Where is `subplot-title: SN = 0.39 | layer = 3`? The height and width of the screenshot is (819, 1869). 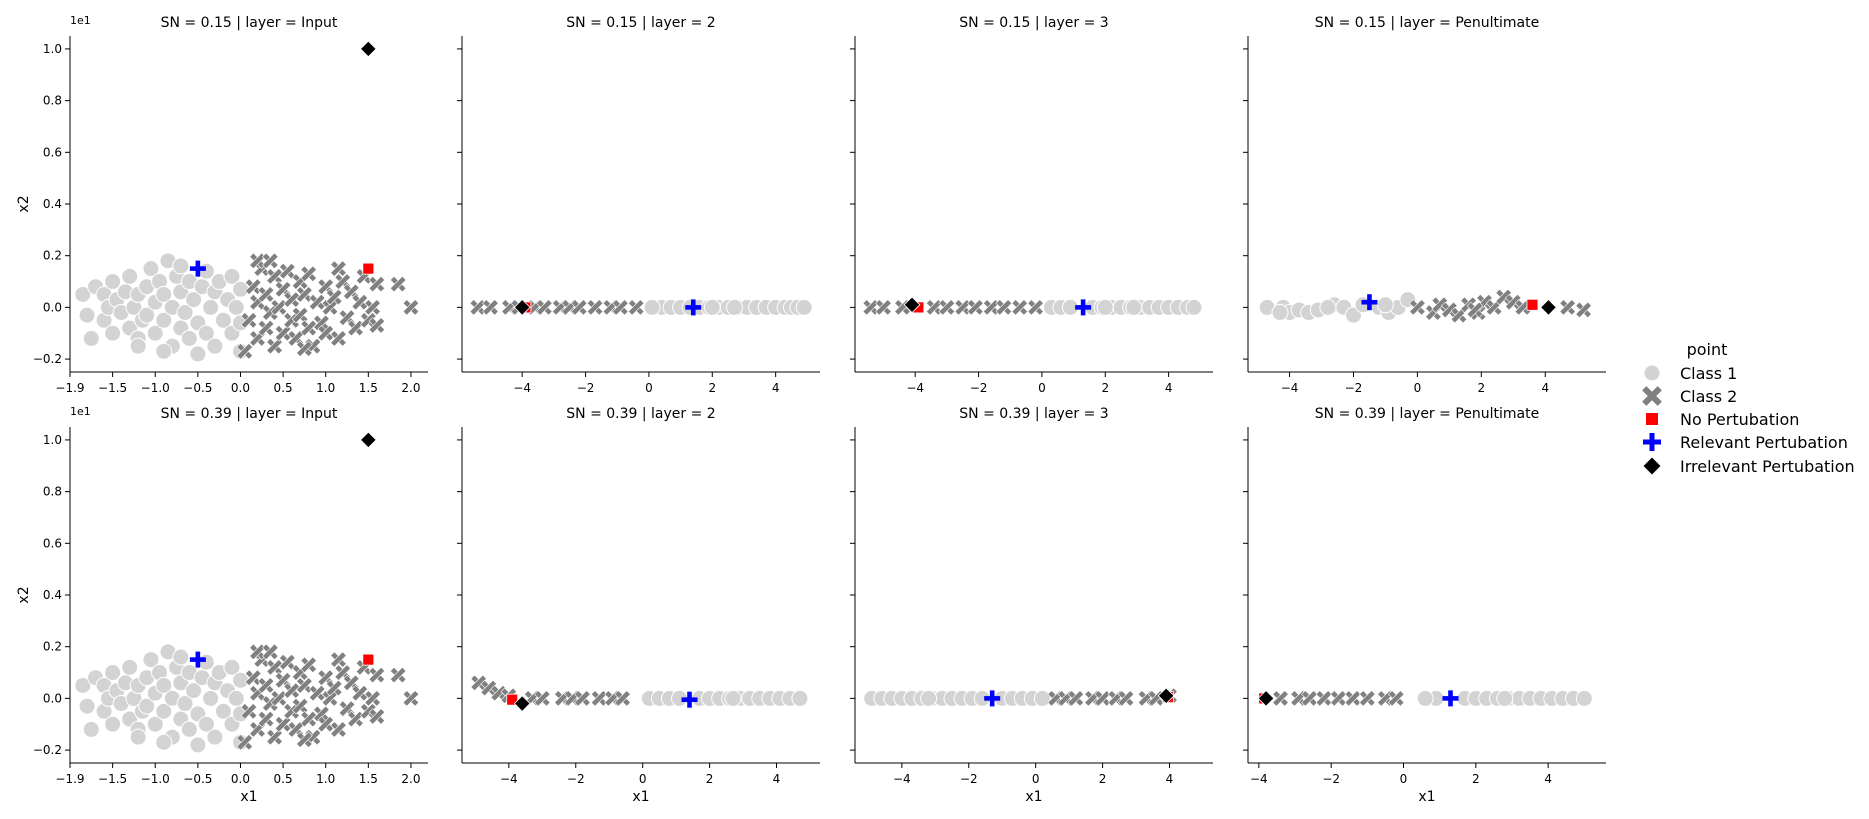 subplot-title: SN = 0.39 | layer = 3 is located at coordinates (1033, 414).